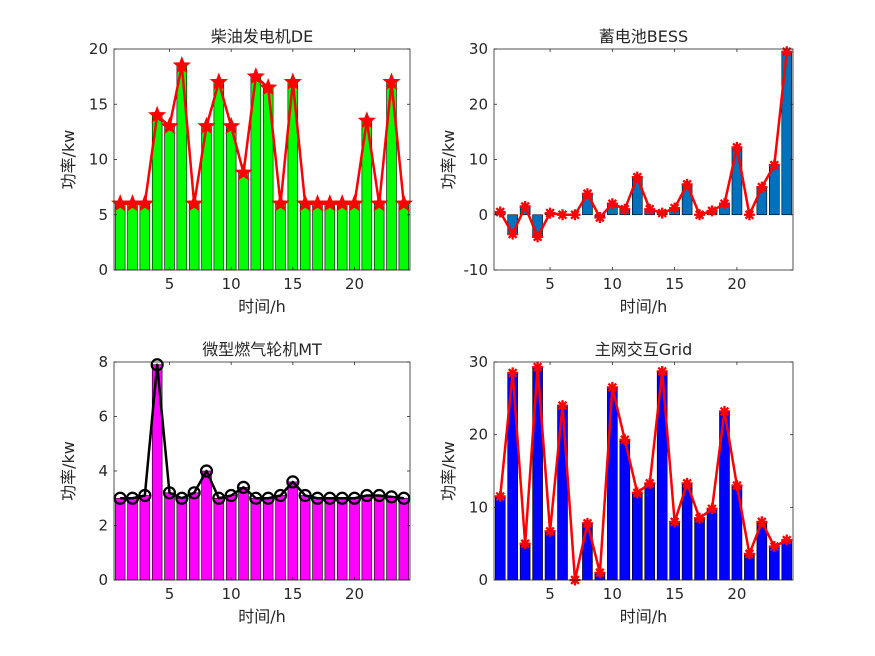  What do you see at coordinates (262, 36) in the screenshot?
I see `chart-title: 柴油发电机DE` at bounding box center [262, 36].